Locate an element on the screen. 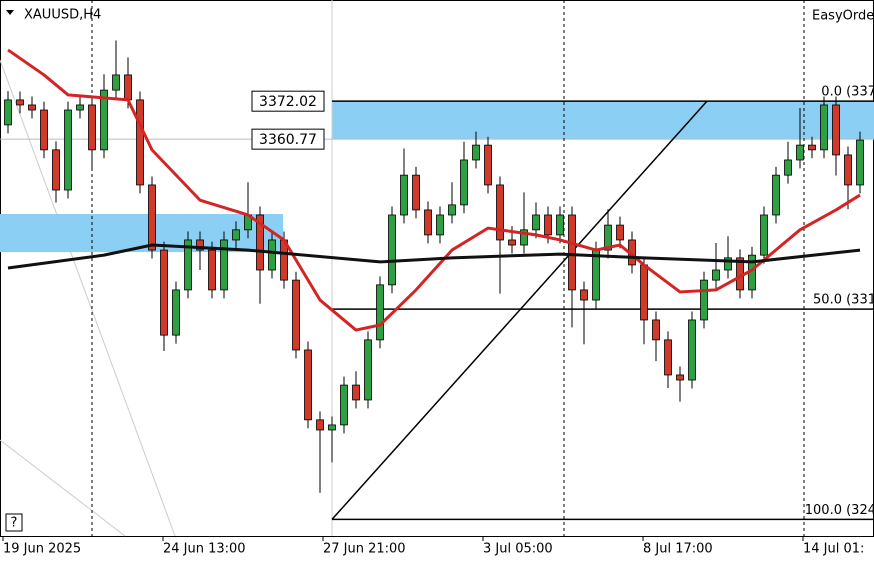 Image resolution: width=874 pixels, height=562 pixels. price-zone is located at coordinates (603, 120).